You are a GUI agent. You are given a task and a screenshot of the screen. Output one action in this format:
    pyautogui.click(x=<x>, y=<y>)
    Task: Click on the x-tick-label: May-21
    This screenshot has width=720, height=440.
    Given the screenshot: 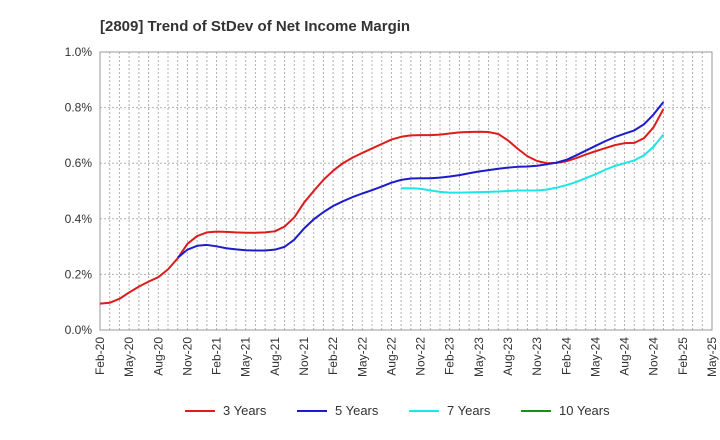 What is the action you would take?
    pyautogui.click(x=246, y=357)
    